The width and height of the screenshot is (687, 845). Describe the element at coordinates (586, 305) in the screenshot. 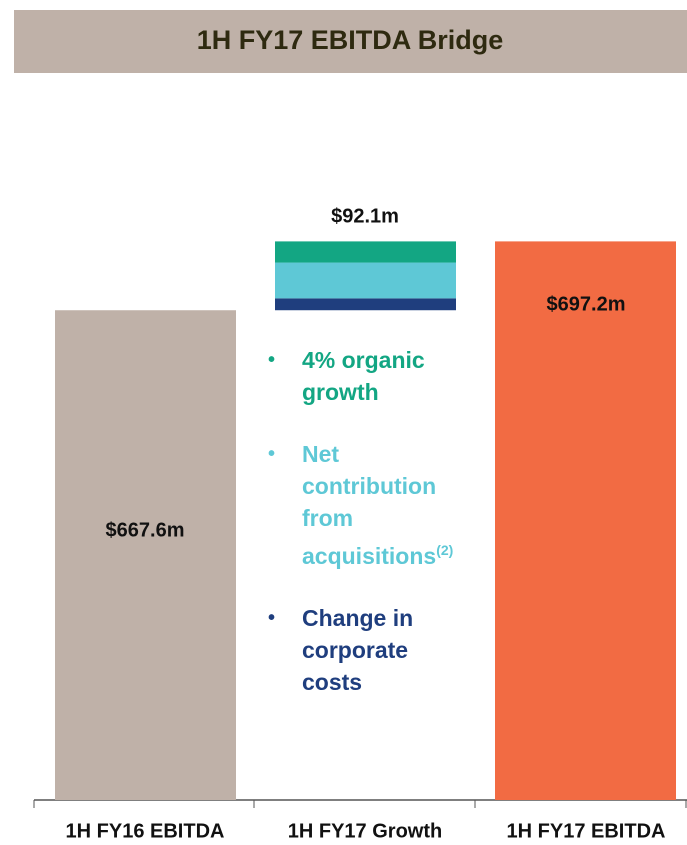

I see `data-label: $697.2m` at that location.